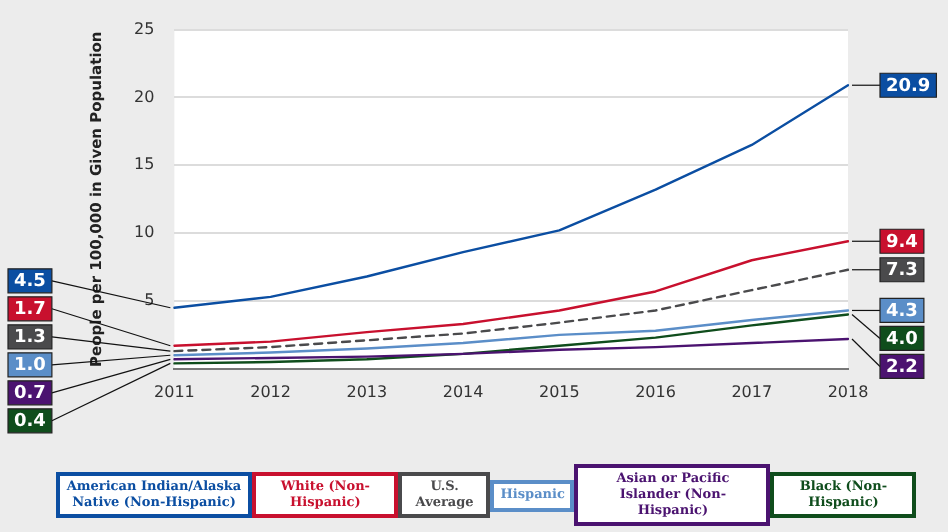  I want to click on x-tick-label: 2013, so click(367, 391).